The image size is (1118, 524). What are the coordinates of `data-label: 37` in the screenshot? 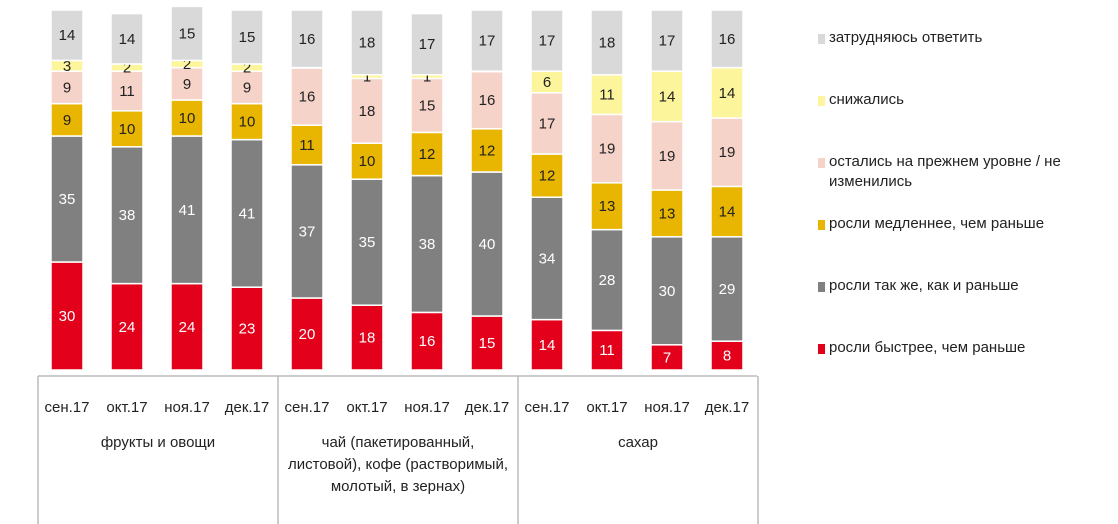 It's located at (307, 231).